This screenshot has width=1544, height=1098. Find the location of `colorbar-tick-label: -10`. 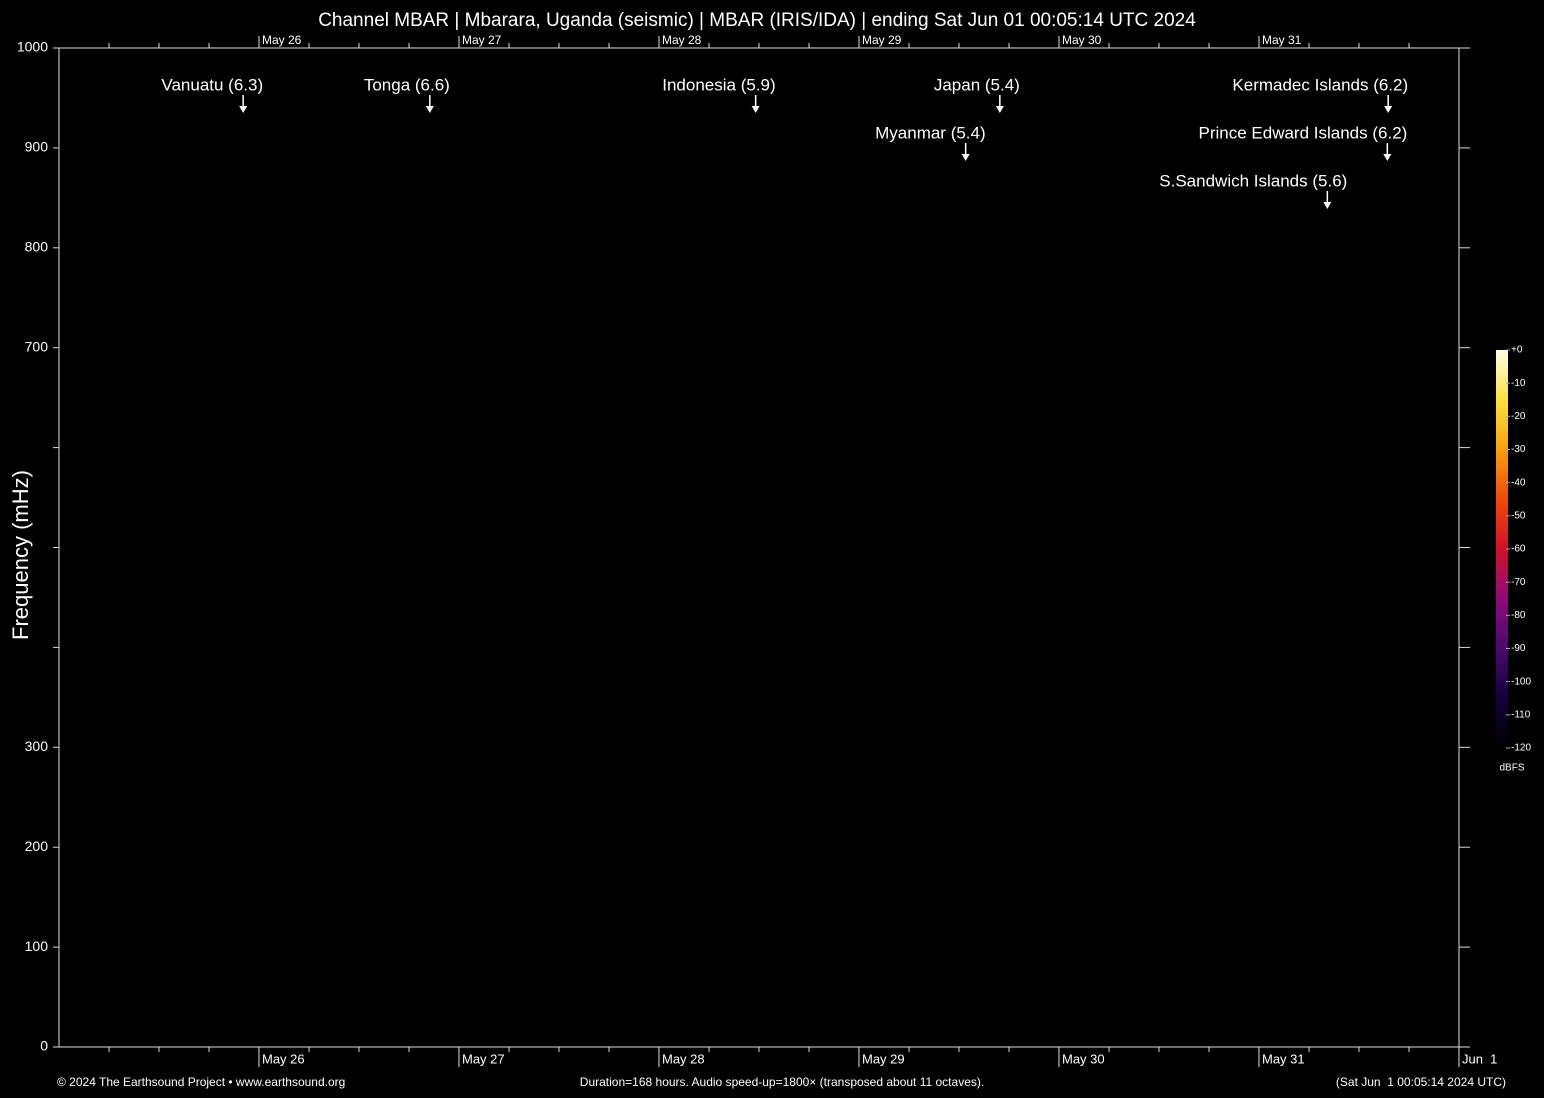

colorbar-tick-label: -10 is located at coordinates (1518, 383).